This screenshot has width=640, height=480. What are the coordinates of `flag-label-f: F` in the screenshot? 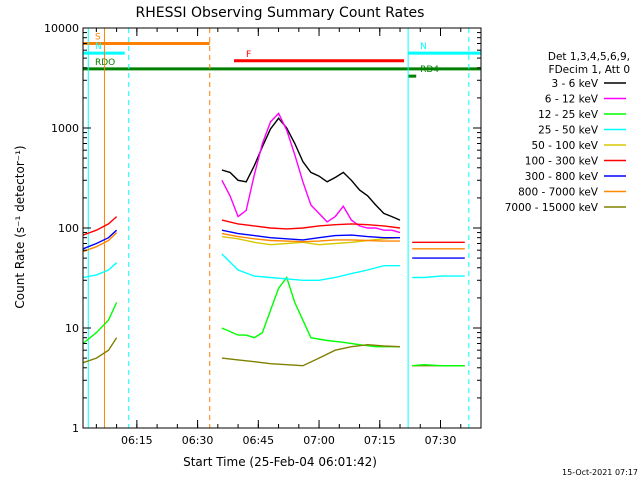 It's located at (248, 55).